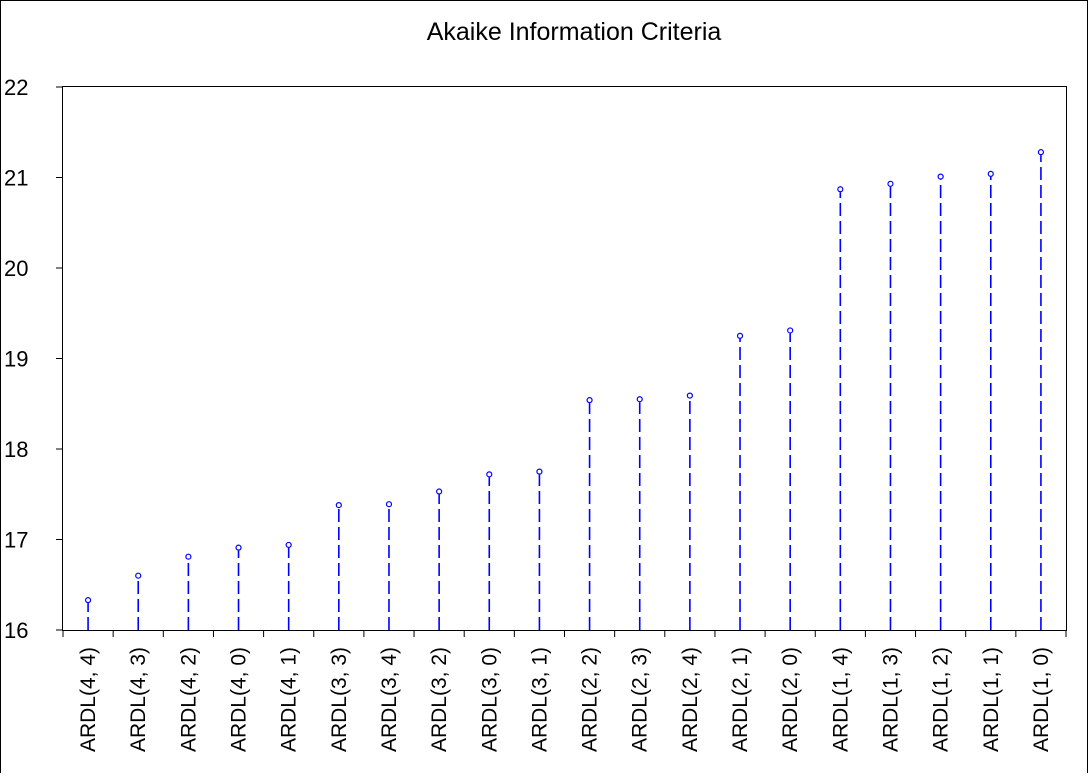 This screenshot has height=778, width=1089. What do you see at coordinates (439, 699) in the screenshot?
I see `x-tick-label: ARDL(3, 2)` at bounding box center [439, 699].